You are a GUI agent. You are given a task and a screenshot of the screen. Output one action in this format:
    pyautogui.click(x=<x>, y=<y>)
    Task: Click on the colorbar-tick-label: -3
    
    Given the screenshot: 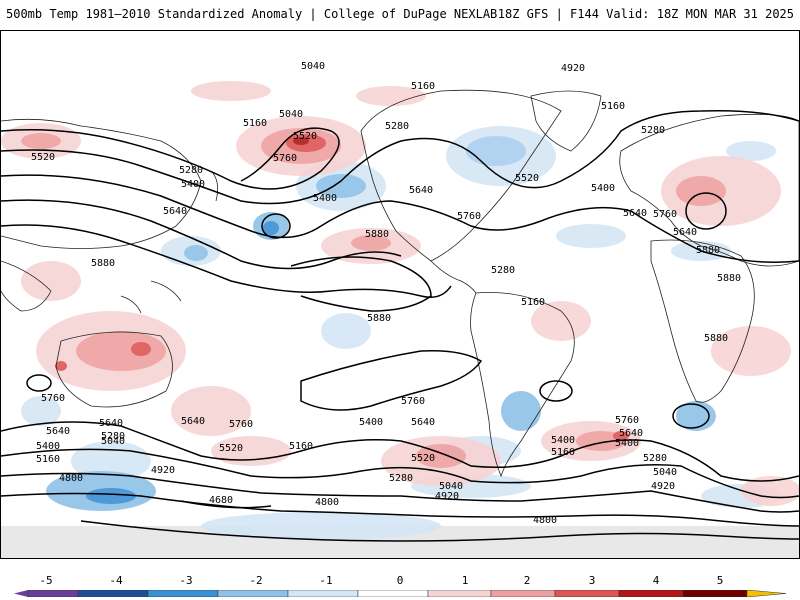 What is the action you would take?
    pyautogui.click(x=186, y=580)
    